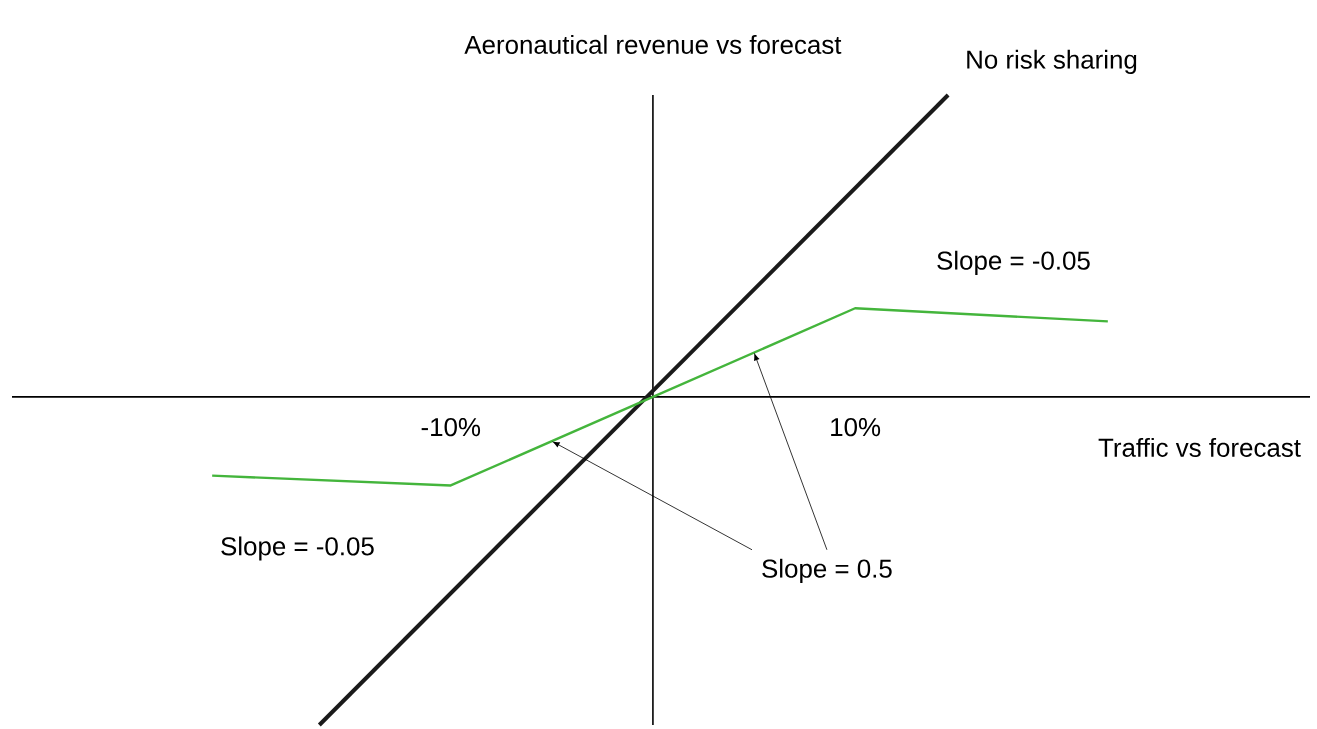 Image resolution: width=1317 pixels, height=729 pixels. I want to click on x-tick-label: 10%, so click(856, 427).